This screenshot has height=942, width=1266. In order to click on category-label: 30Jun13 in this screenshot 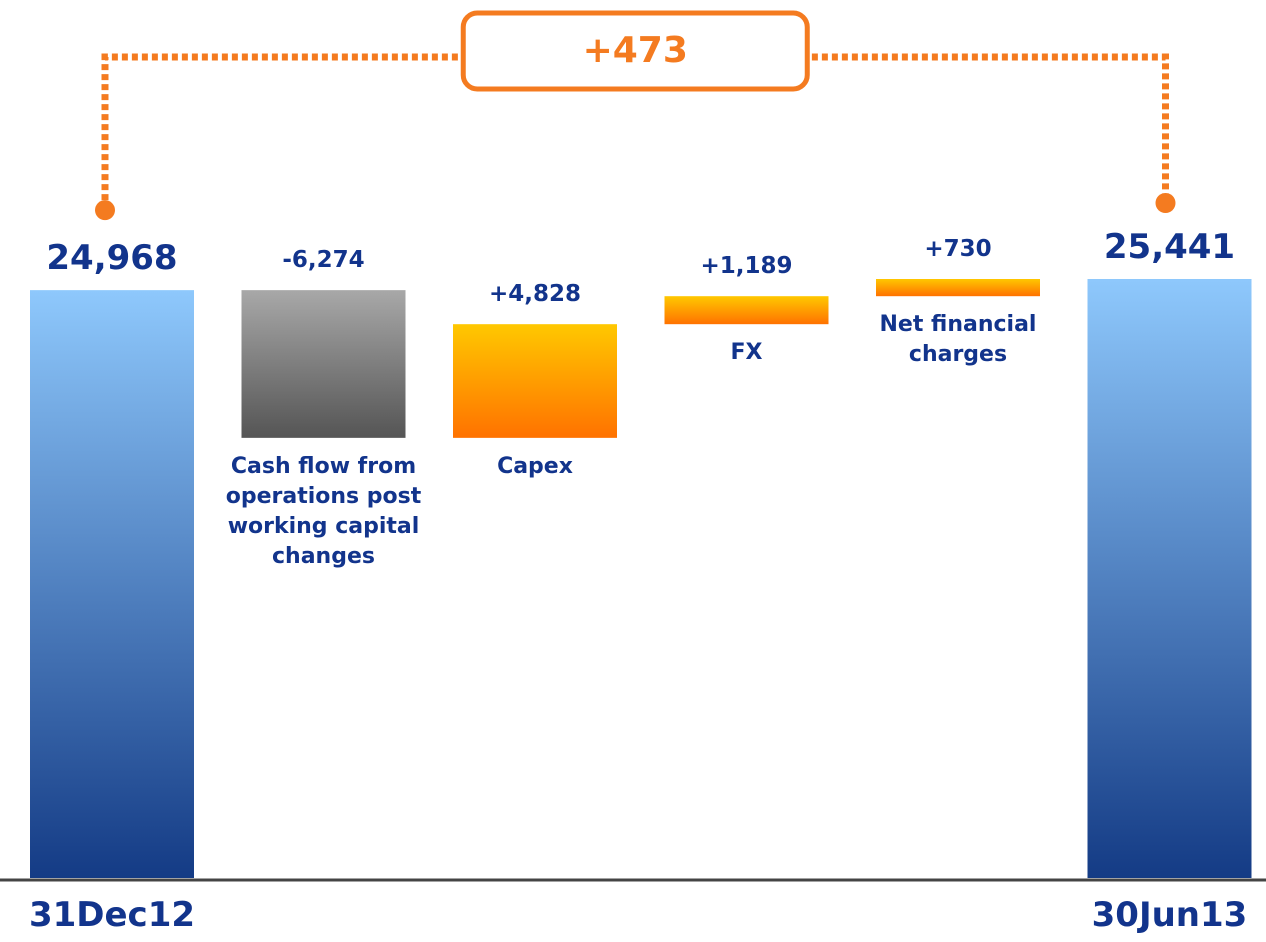, I will do `click(1169, 915)`.